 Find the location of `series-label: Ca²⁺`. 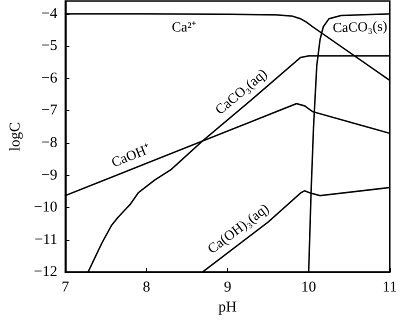

series-label: Ca²⁺ is located at coordinates (184, 28).